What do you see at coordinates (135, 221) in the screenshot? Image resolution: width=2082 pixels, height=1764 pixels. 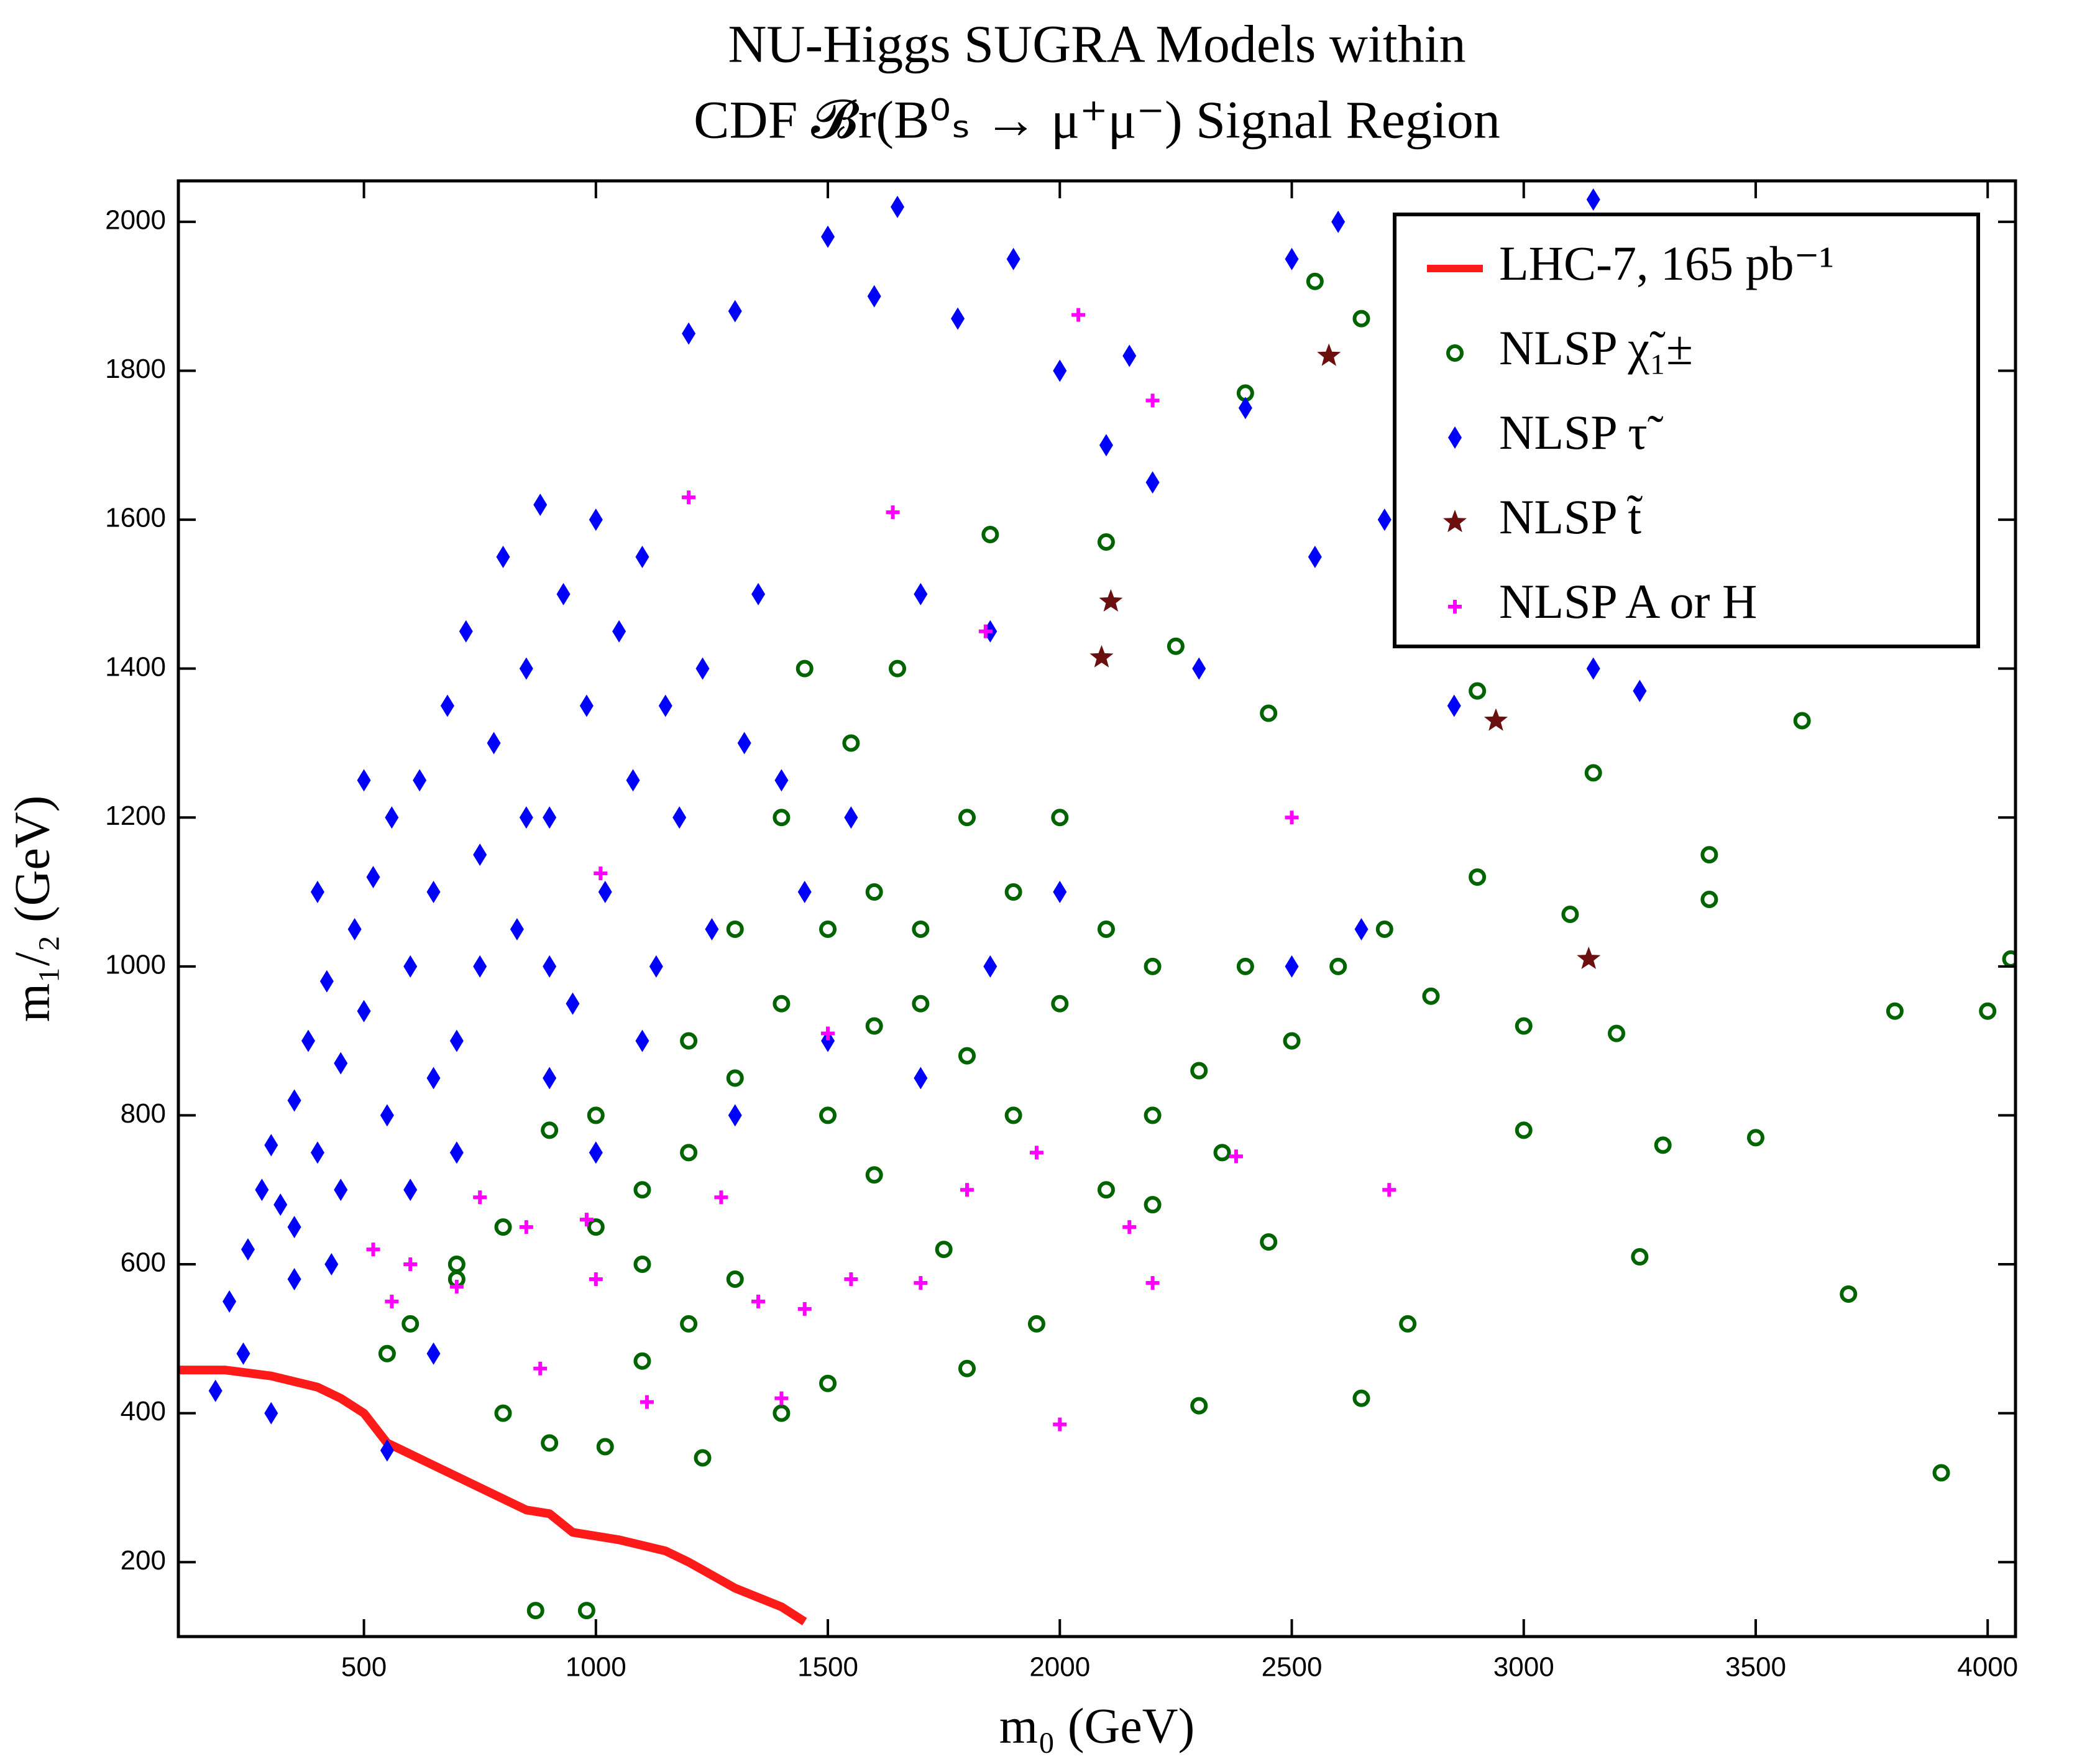 I see `y-tick-label: 2000` at bounding box center [135, 221].